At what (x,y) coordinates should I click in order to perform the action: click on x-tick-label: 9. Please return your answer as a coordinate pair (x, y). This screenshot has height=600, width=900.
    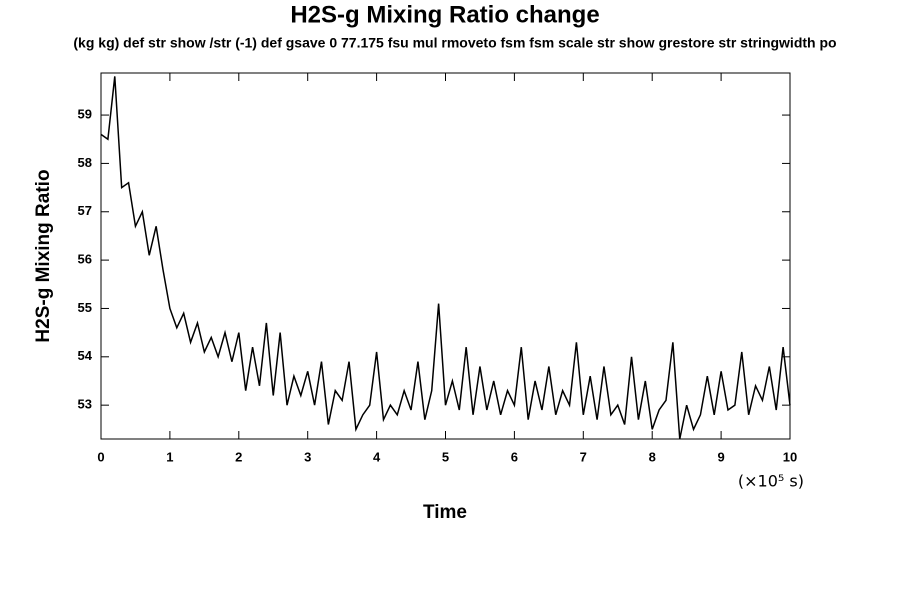
    Looking at the image, I should click on (720, 456).